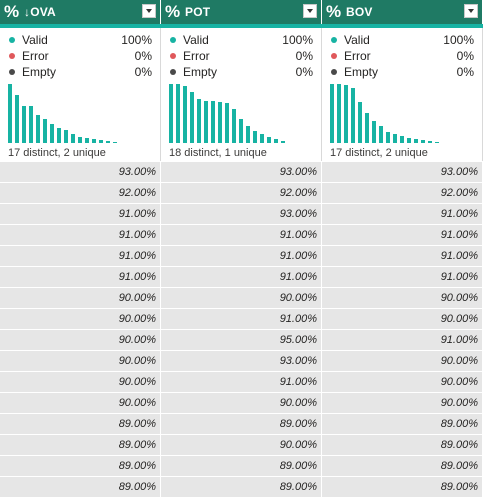  What do you see at coordinates (359, 12) in the screenshot?
I see `column-name: BOV` at bounding box center [359, 12].